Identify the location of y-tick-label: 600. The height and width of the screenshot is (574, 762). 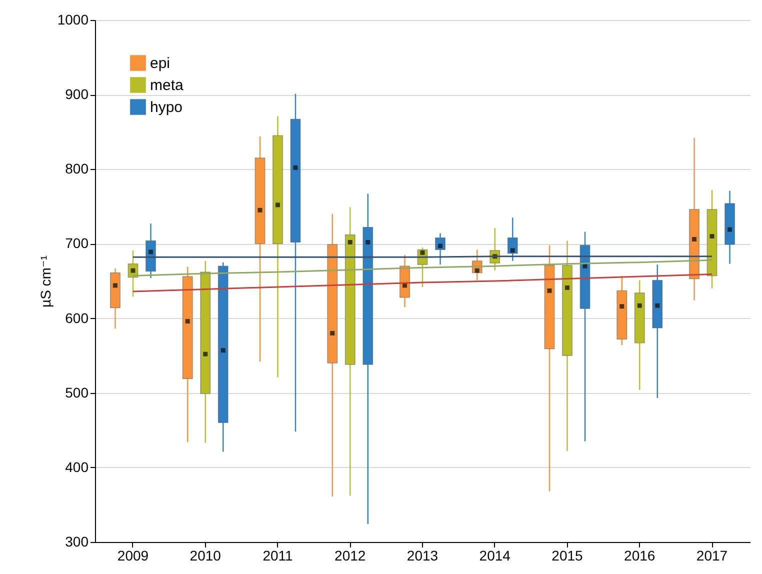
(77, 318).